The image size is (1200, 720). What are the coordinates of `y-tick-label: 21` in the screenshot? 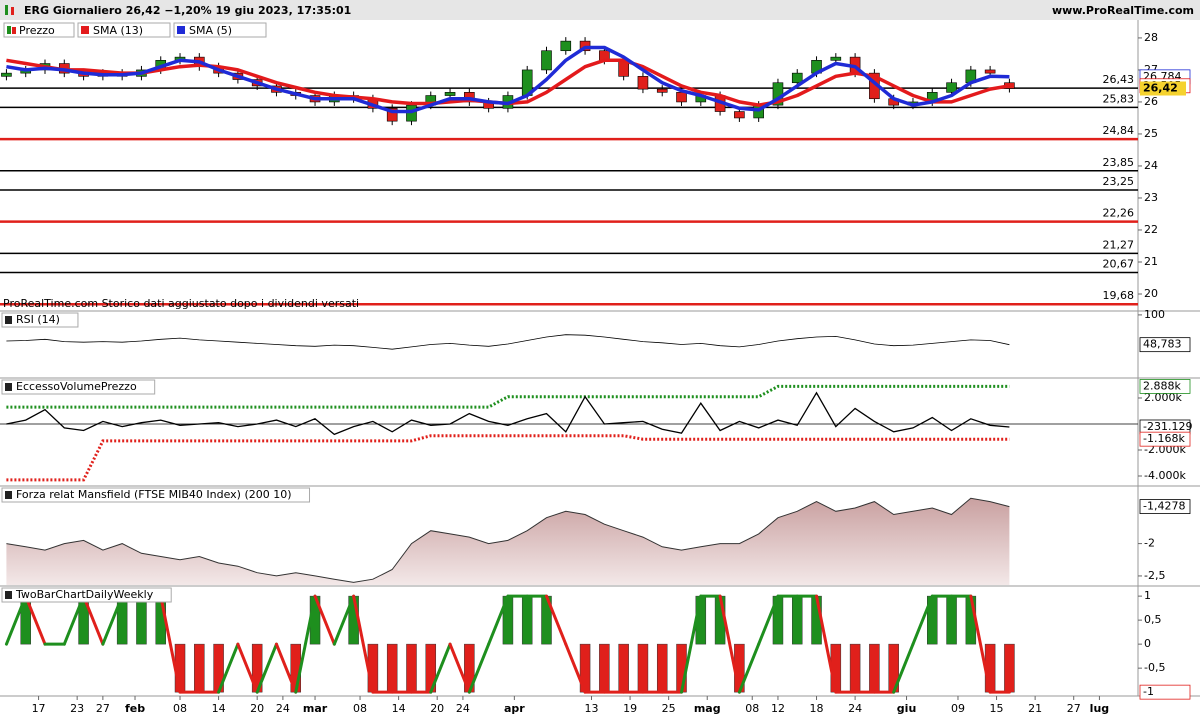 It's located at (1151, 261).